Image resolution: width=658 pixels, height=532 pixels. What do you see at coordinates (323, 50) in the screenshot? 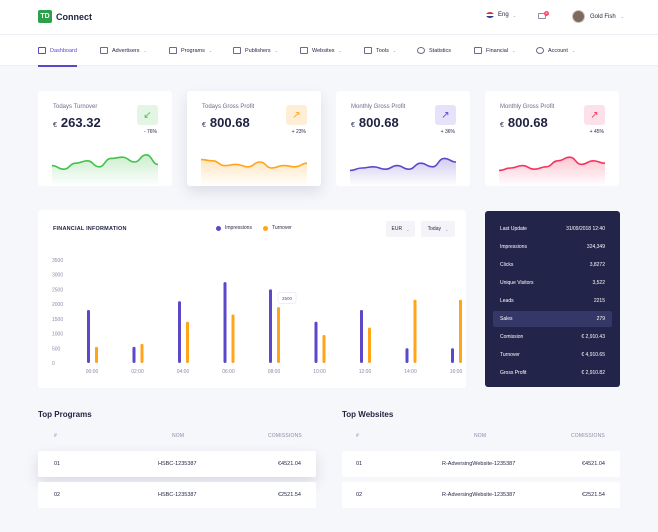
I see `nav-label: Websites` at bounding box center [323, 50].